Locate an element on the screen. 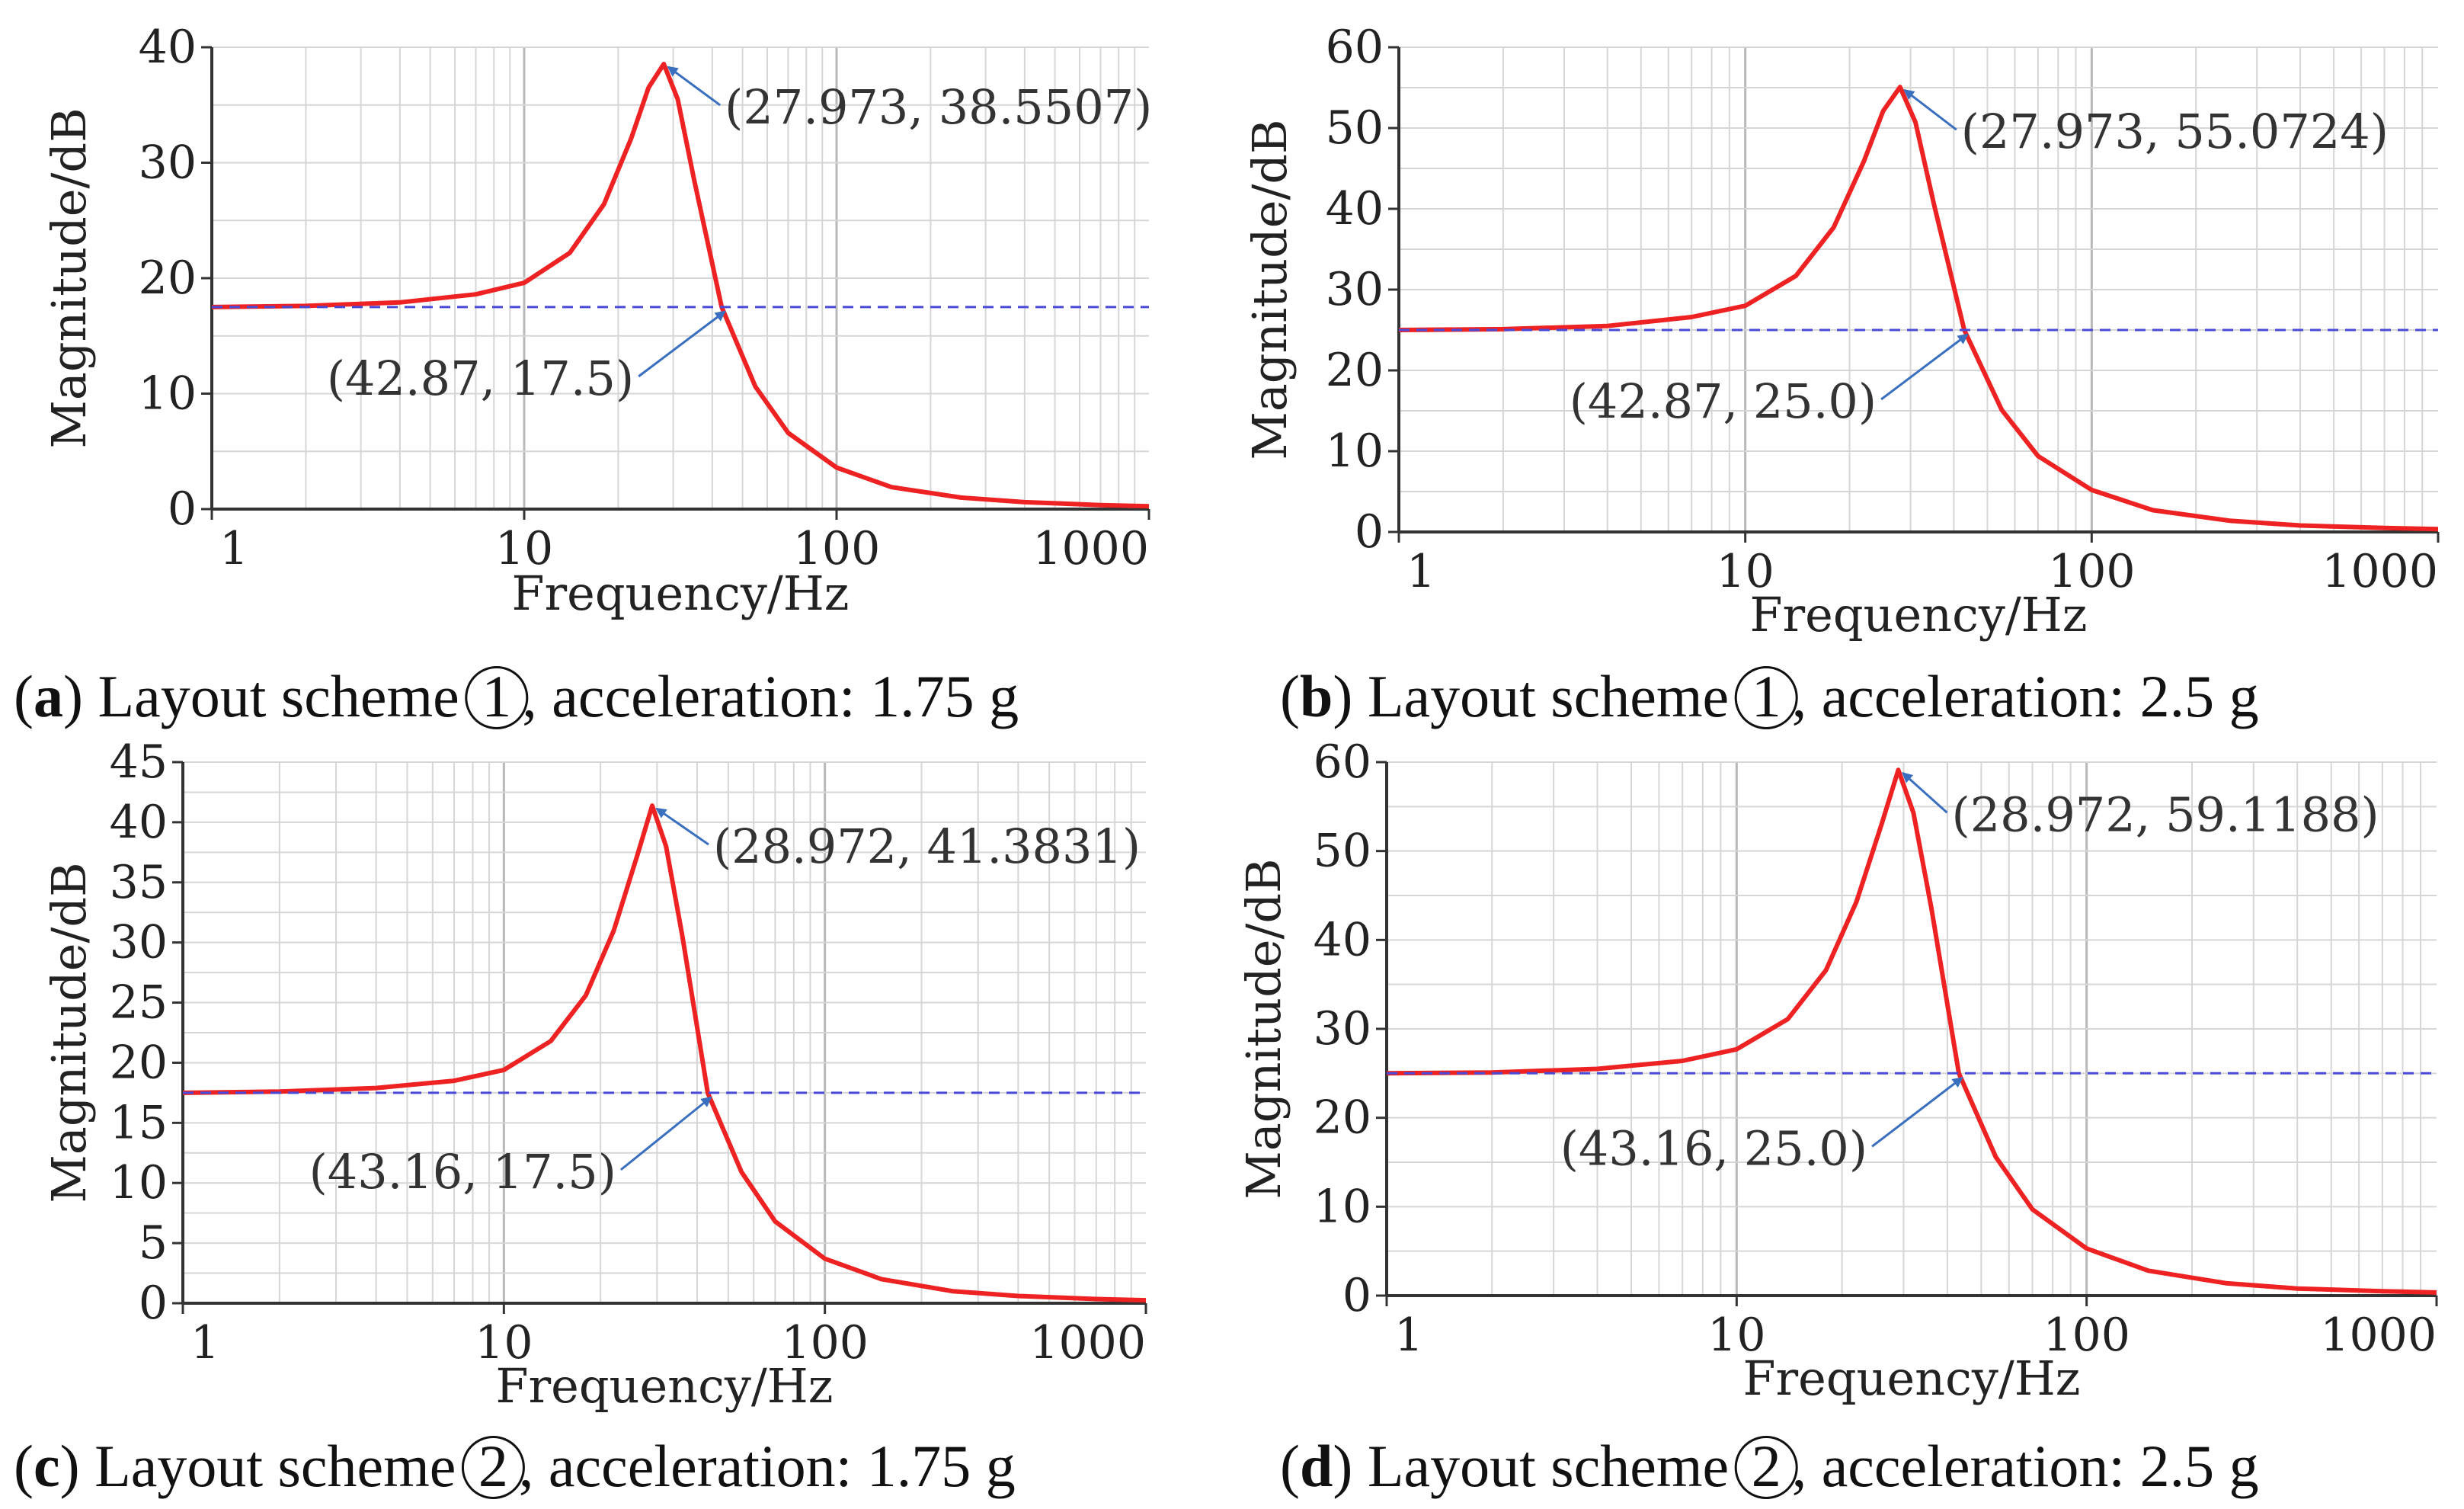  caption-letter: b is located at coordinates (1316, 696).